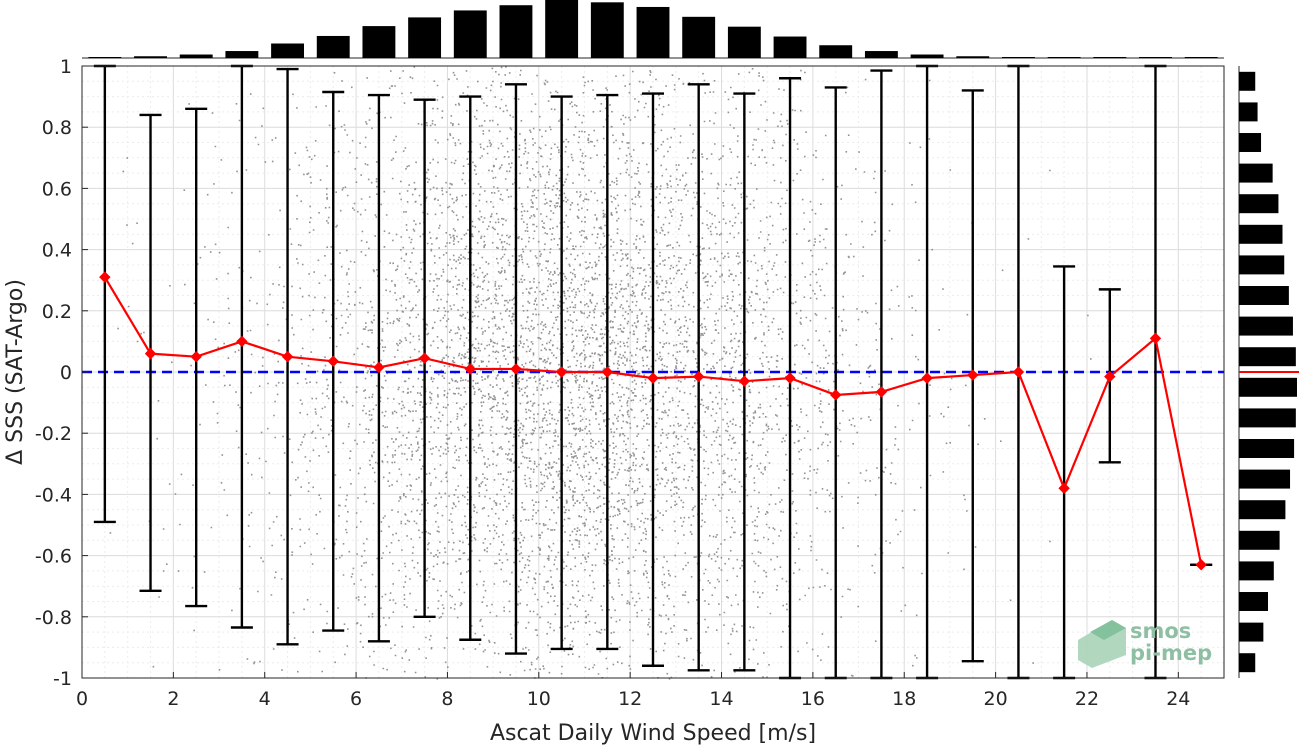  What do you see at coordinates (904, 699) in the screenshot?
I see `x-tick-label: 18` at bounding box center [904, 699].